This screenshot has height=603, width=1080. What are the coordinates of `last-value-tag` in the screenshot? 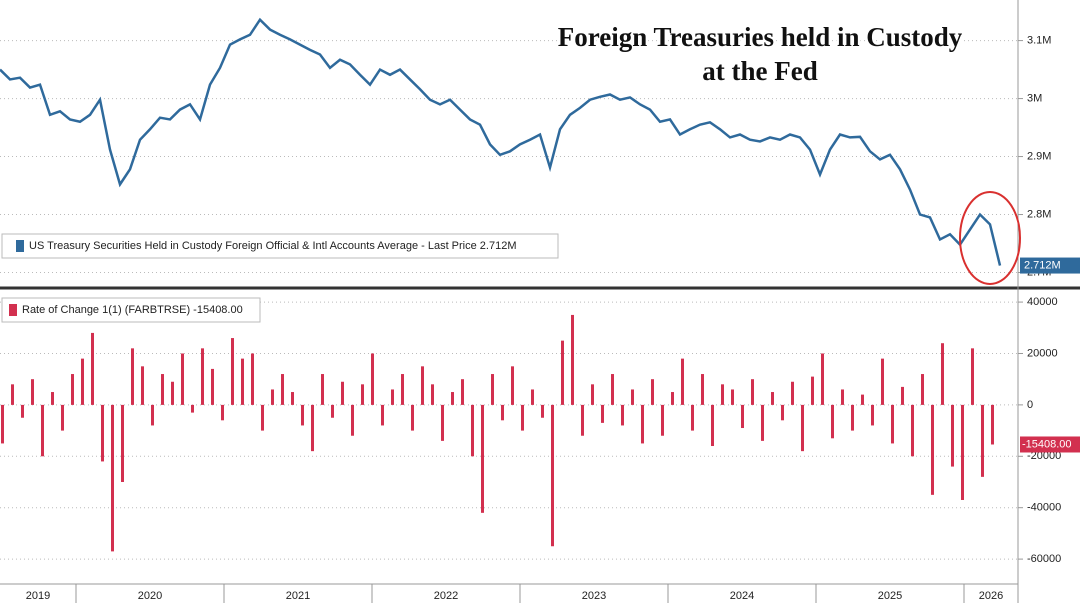 It's located at (1050, 265).